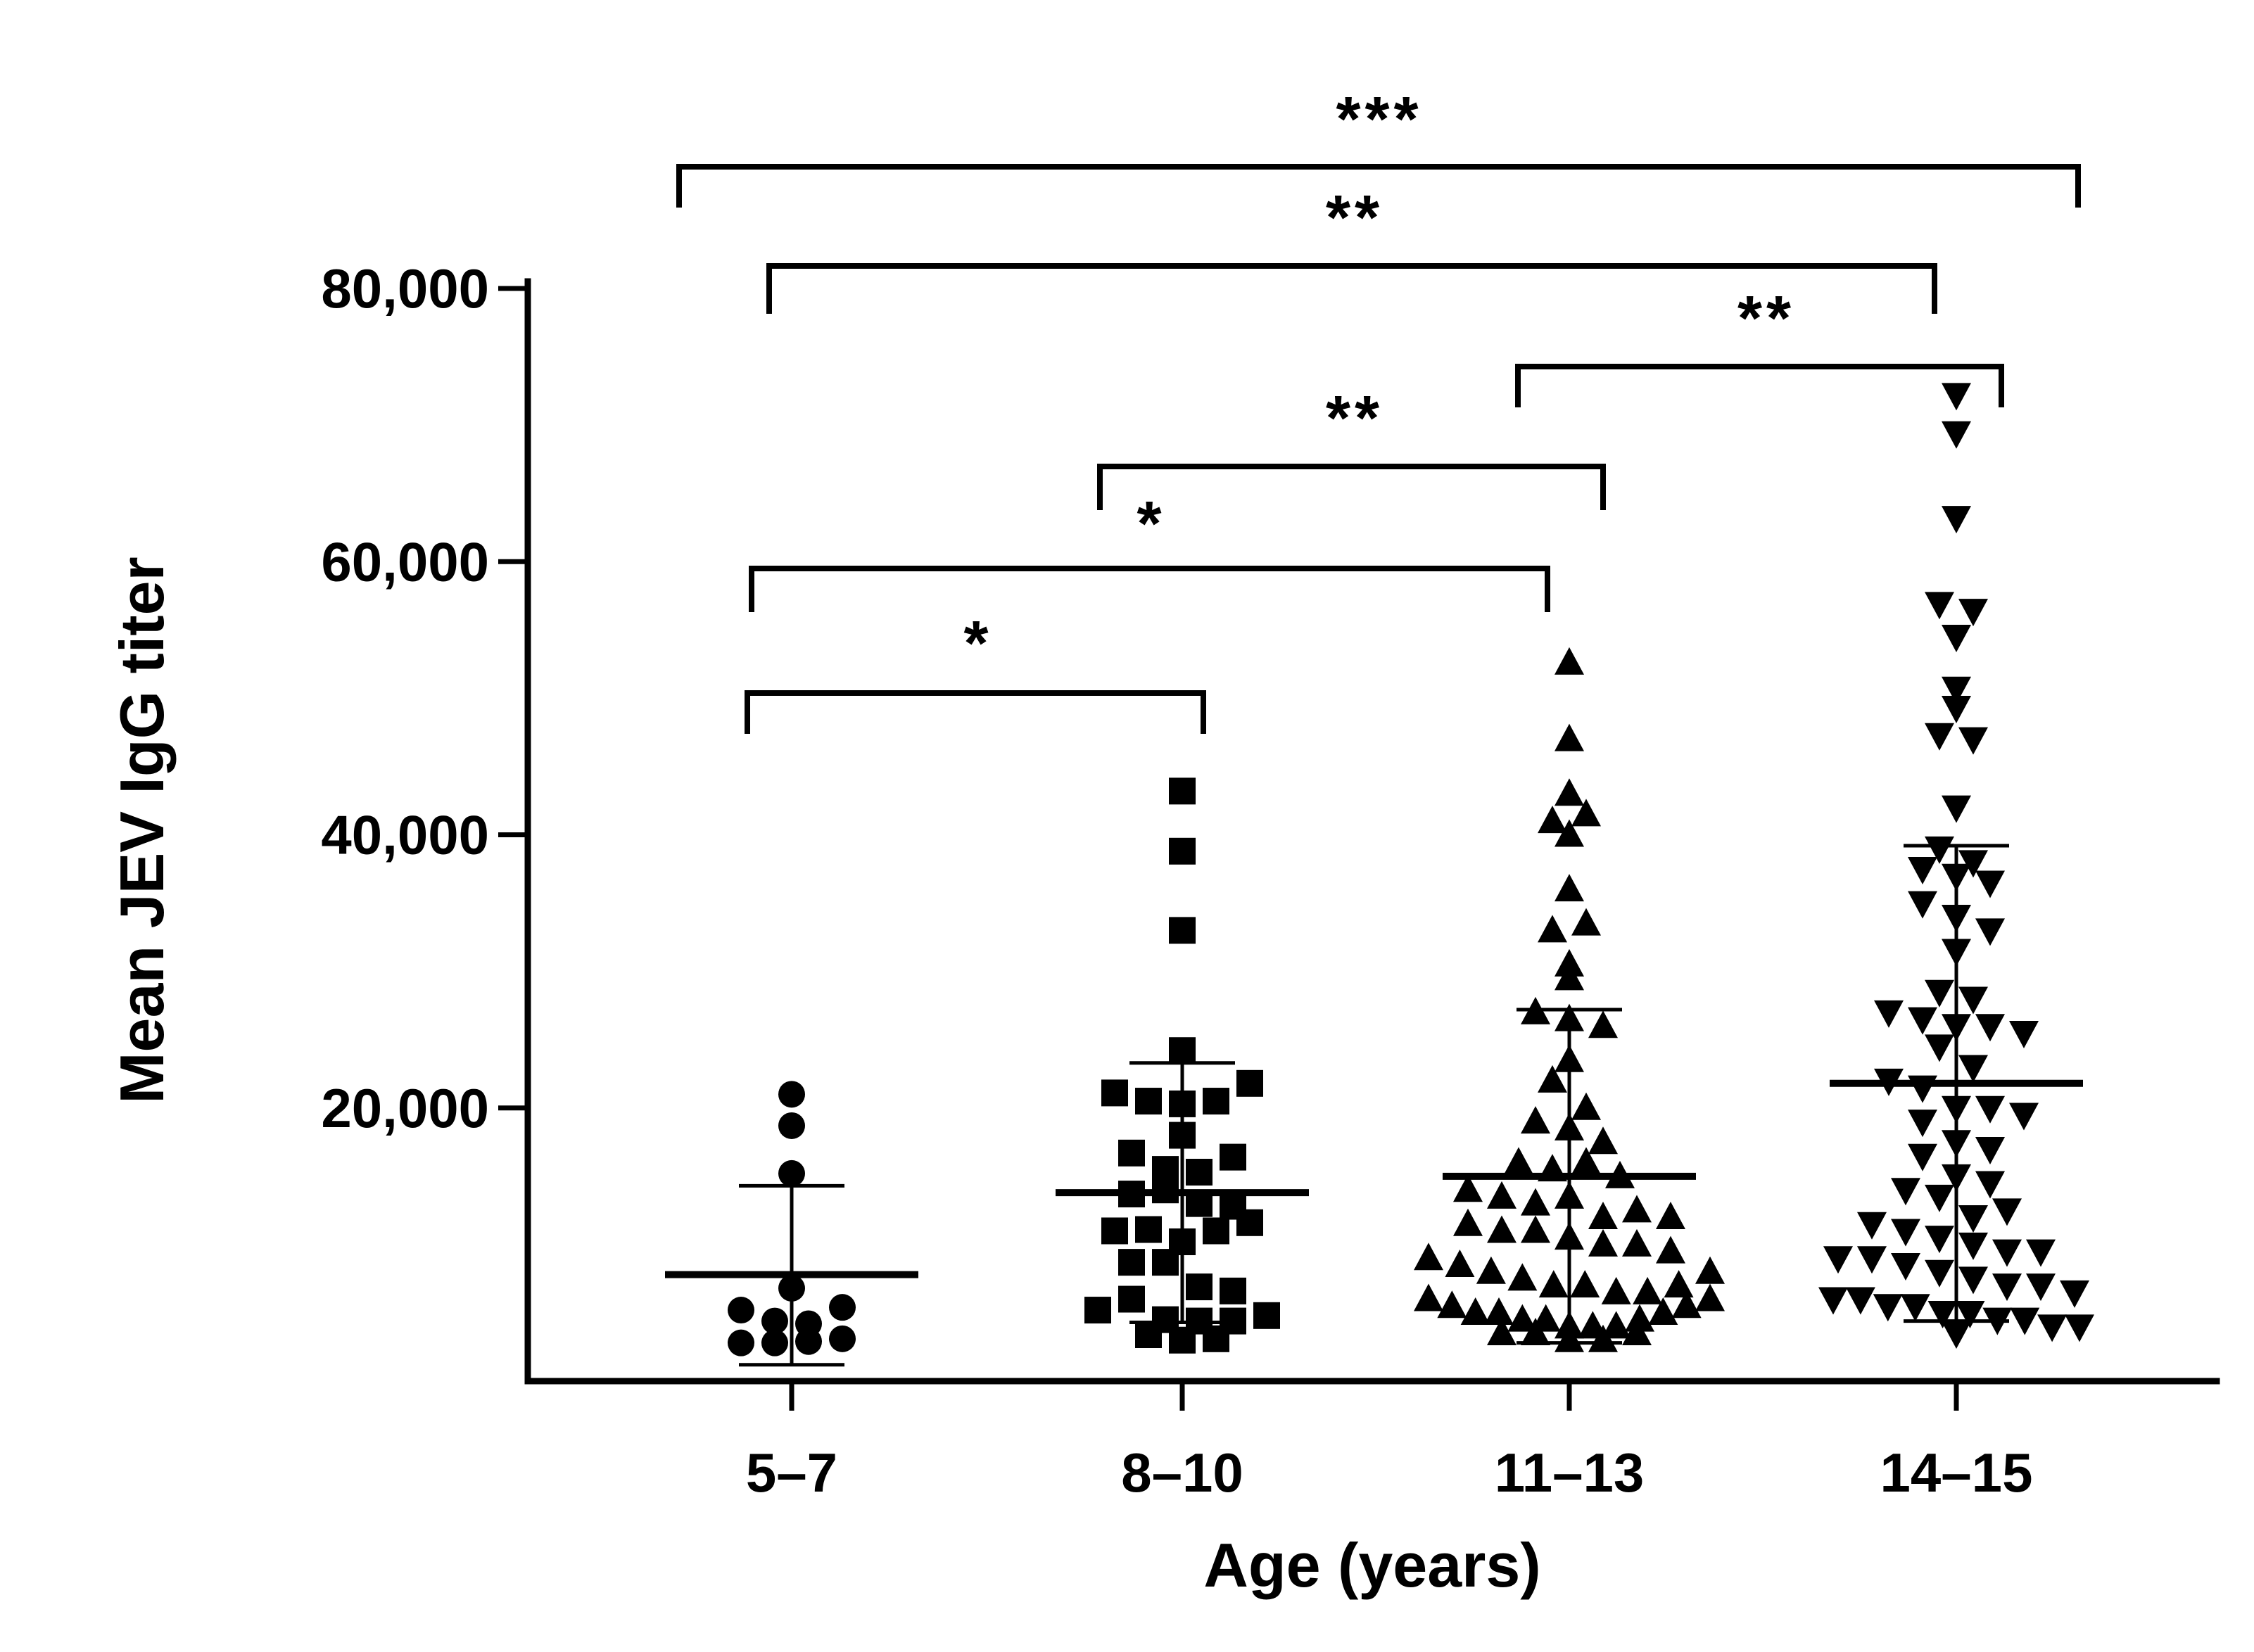  I want to click on significance-label: *, so click(1151, 524).